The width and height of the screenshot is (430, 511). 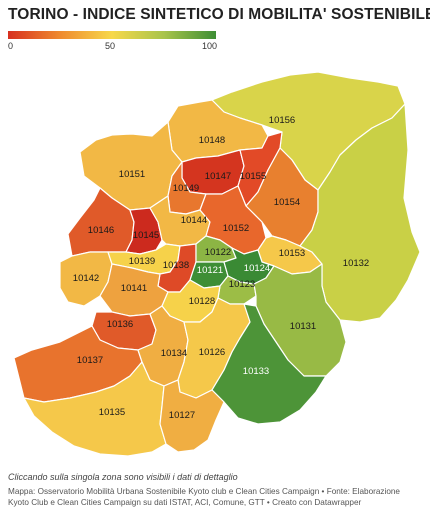 I want to click on zone-label-10152: 10152, so click(x=236, y=228).